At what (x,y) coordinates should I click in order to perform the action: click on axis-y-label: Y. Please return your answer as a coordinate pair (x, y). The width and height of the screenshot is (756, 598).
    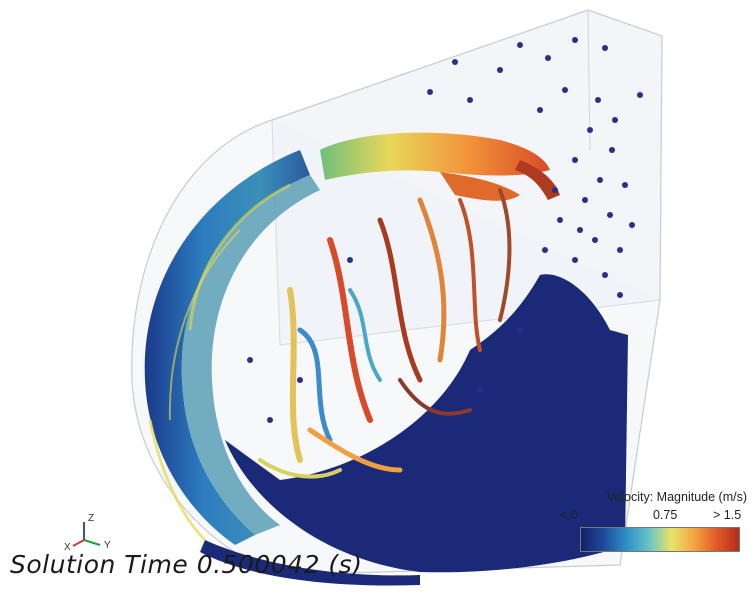
    Looking at the image, I should click on (107, 545).